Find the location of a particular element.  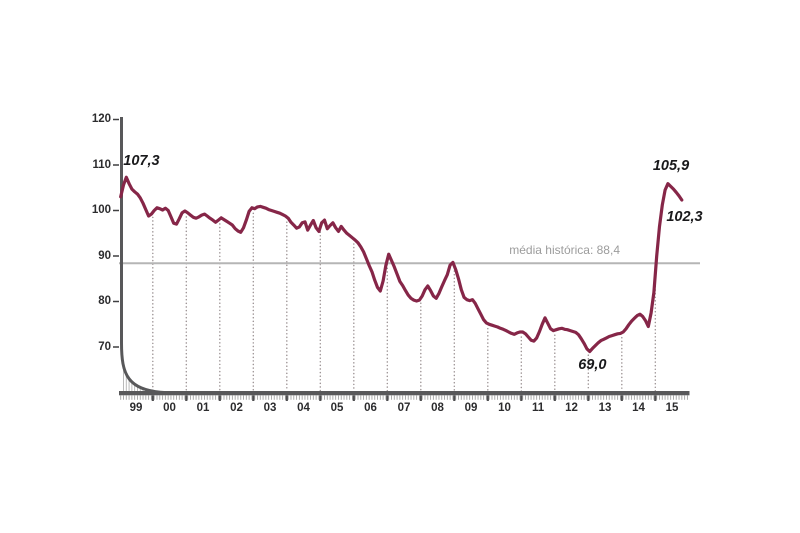

x-axis-label: 14 is located at coordinates (638, 408).